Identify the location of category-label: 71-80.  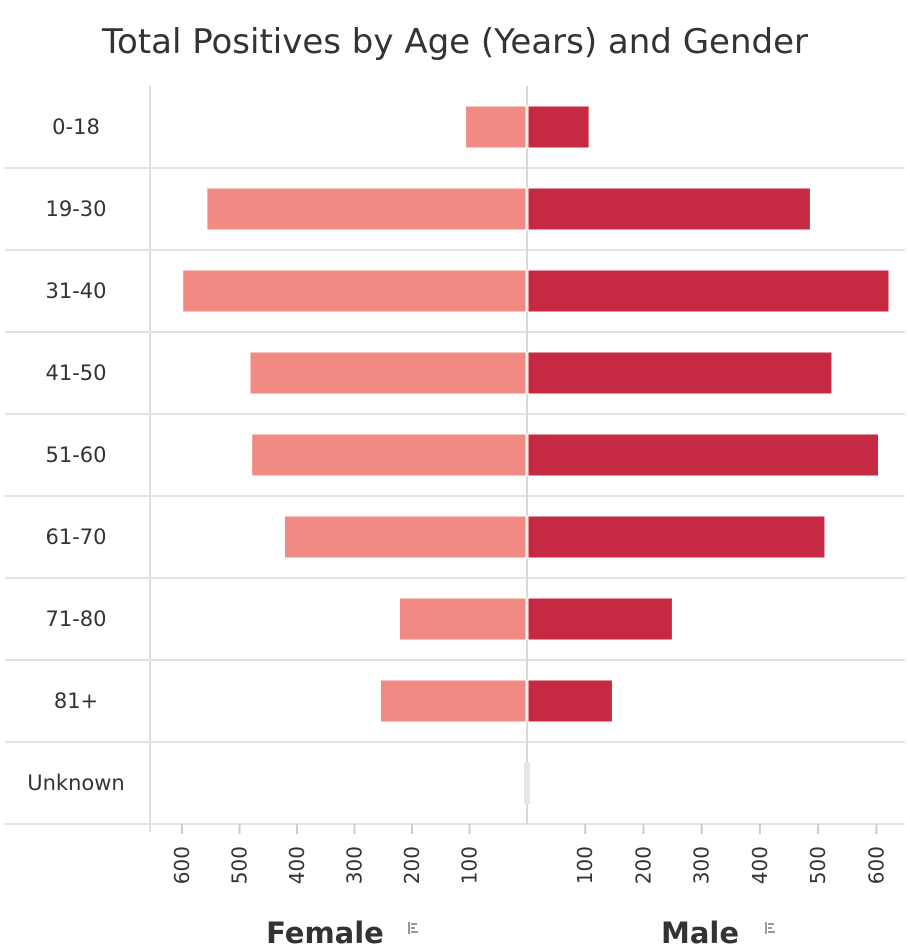
(75, 619).